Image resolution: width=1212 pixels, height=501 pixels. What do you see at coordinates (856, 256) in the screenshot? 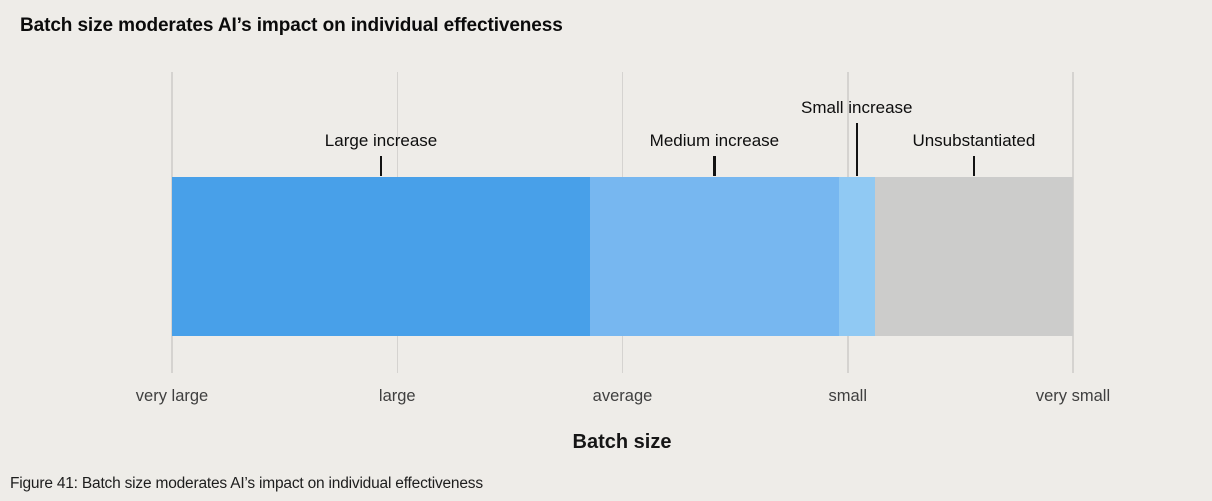
I see `bar-segment-small-increase` at bounding box center [856, 256].